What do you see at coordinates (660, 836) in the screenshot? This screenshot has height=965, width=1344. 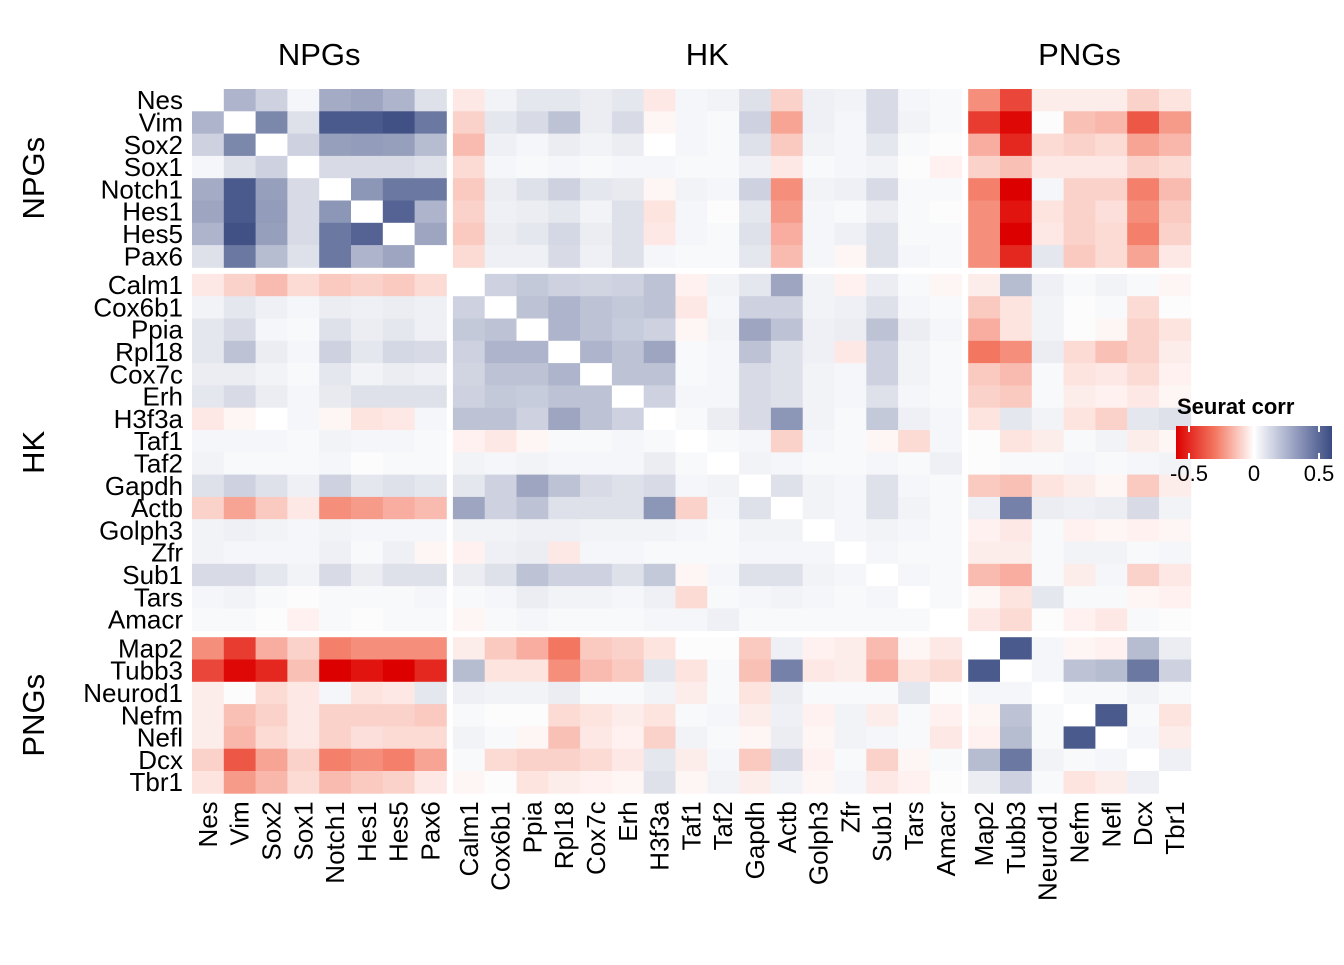 I see `column-label: H3f3a` at bounding box center [660, 836].